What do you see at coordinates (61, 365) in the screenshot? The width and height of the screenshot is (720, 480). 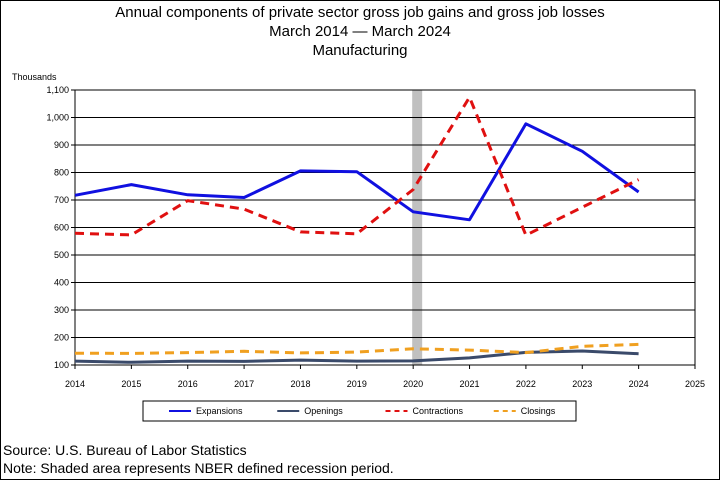 I see `y-tick-label: 100` at bounding box center [61, 365].